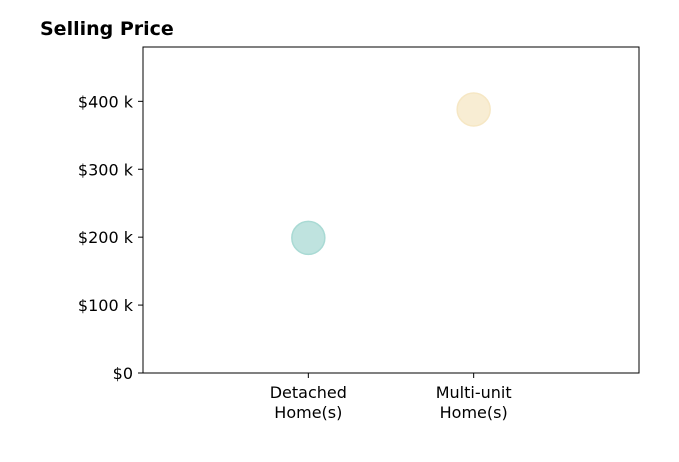 The height and width of the screenshot is (462, 679). What do you see at coordinates (123, 373) in the screenshot?
I see `y-tick-label: $0` at bounding box center [123, 373].